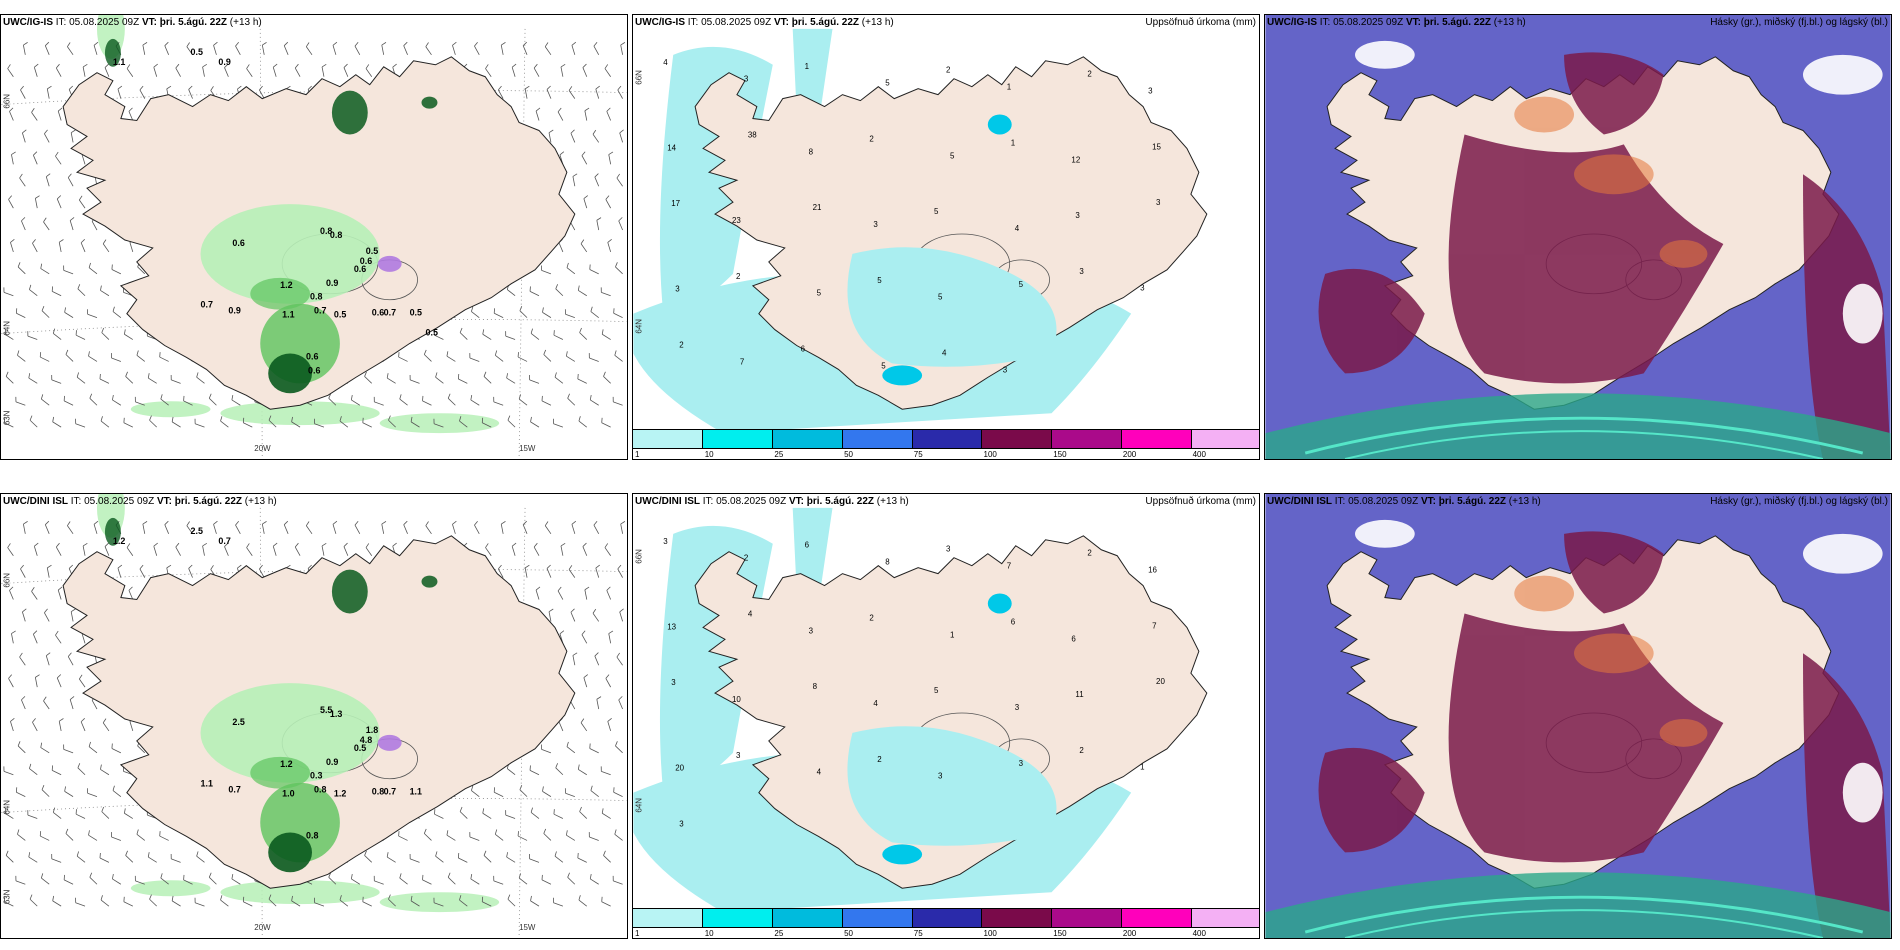 Image resolution: width=1900 pixels, height=950 pixels. I want to click on accum-value: 17, so click(675, 203).